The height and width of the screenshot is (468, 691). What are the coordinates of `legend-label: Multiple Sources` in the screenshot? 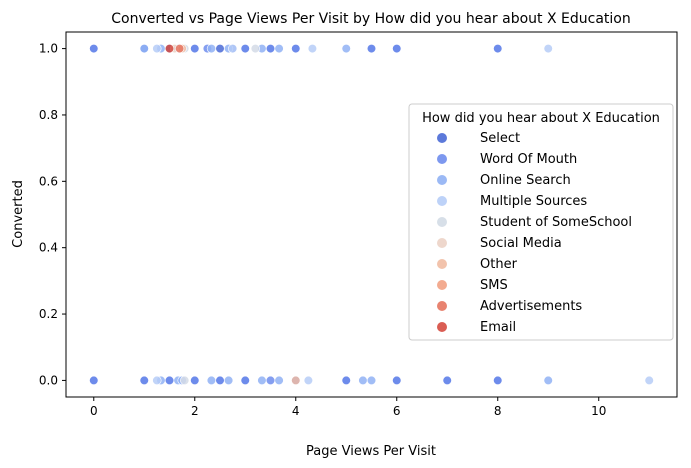 It's located at (533, 201).